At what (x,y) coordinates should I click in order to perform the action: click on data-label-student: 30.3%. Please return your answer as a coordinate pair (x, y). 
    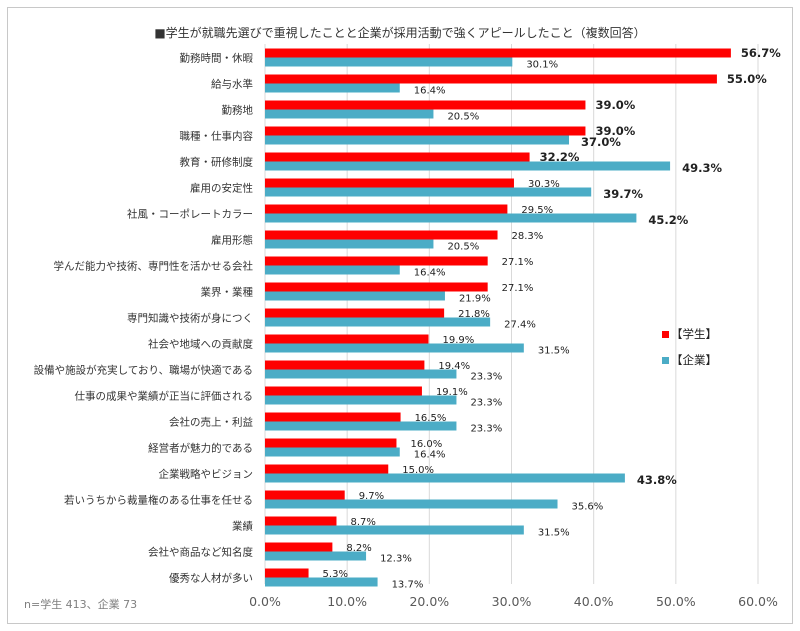
    Looking at the image, I should click on (544, 184).